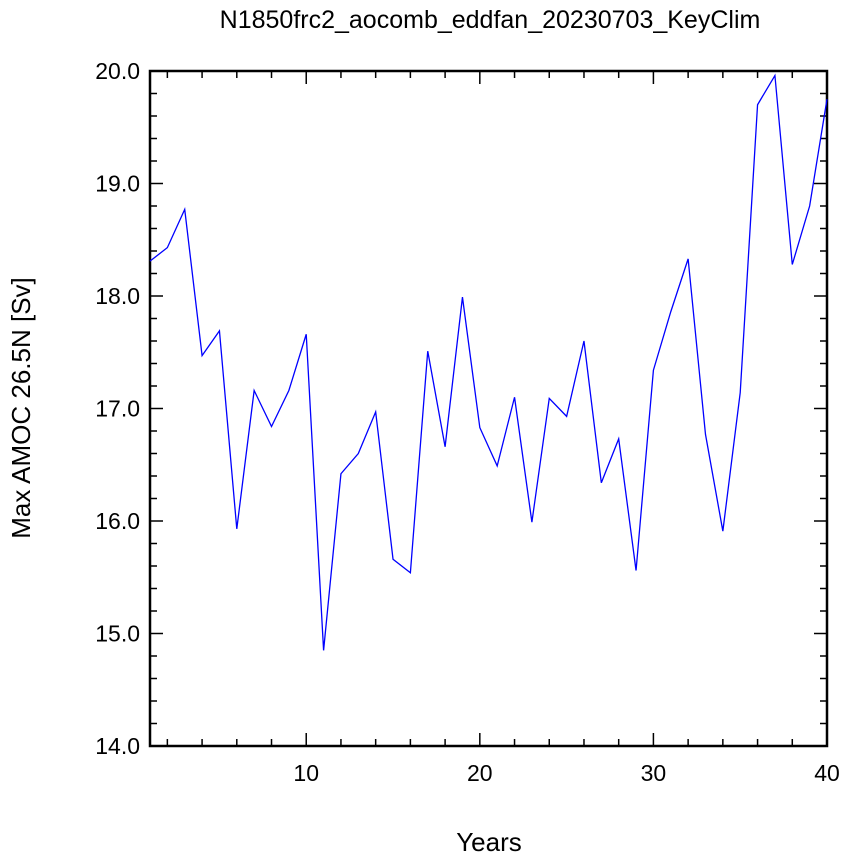  Describe the element at coordinates (489, 842) in the screenshot. I see `x-axis-label: Years` at that location.